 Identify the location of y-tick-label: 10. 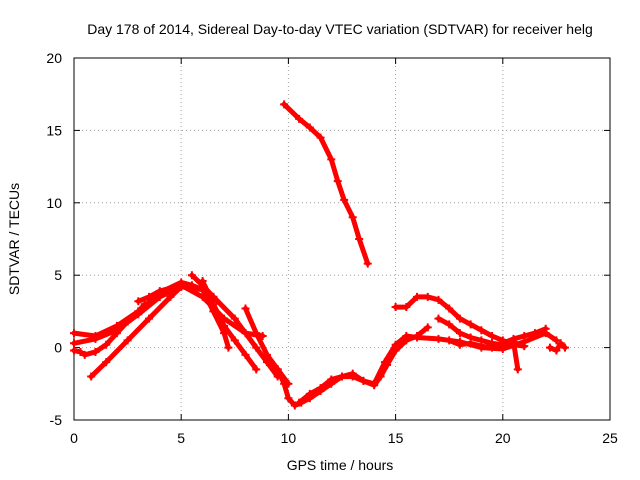
(54, 203).